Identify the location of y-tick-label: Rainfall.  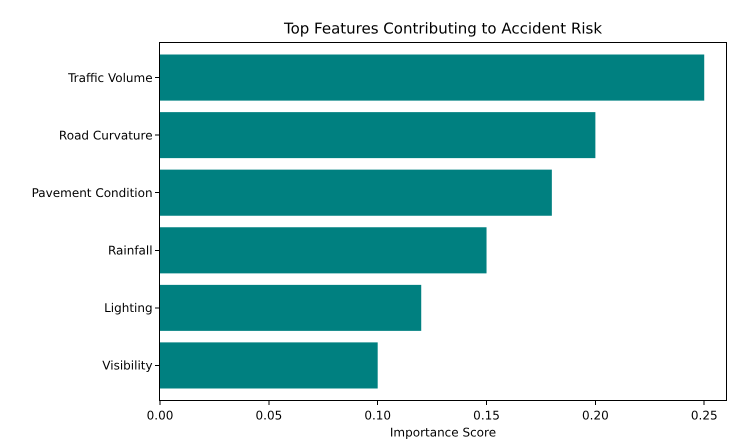
(130, 250).